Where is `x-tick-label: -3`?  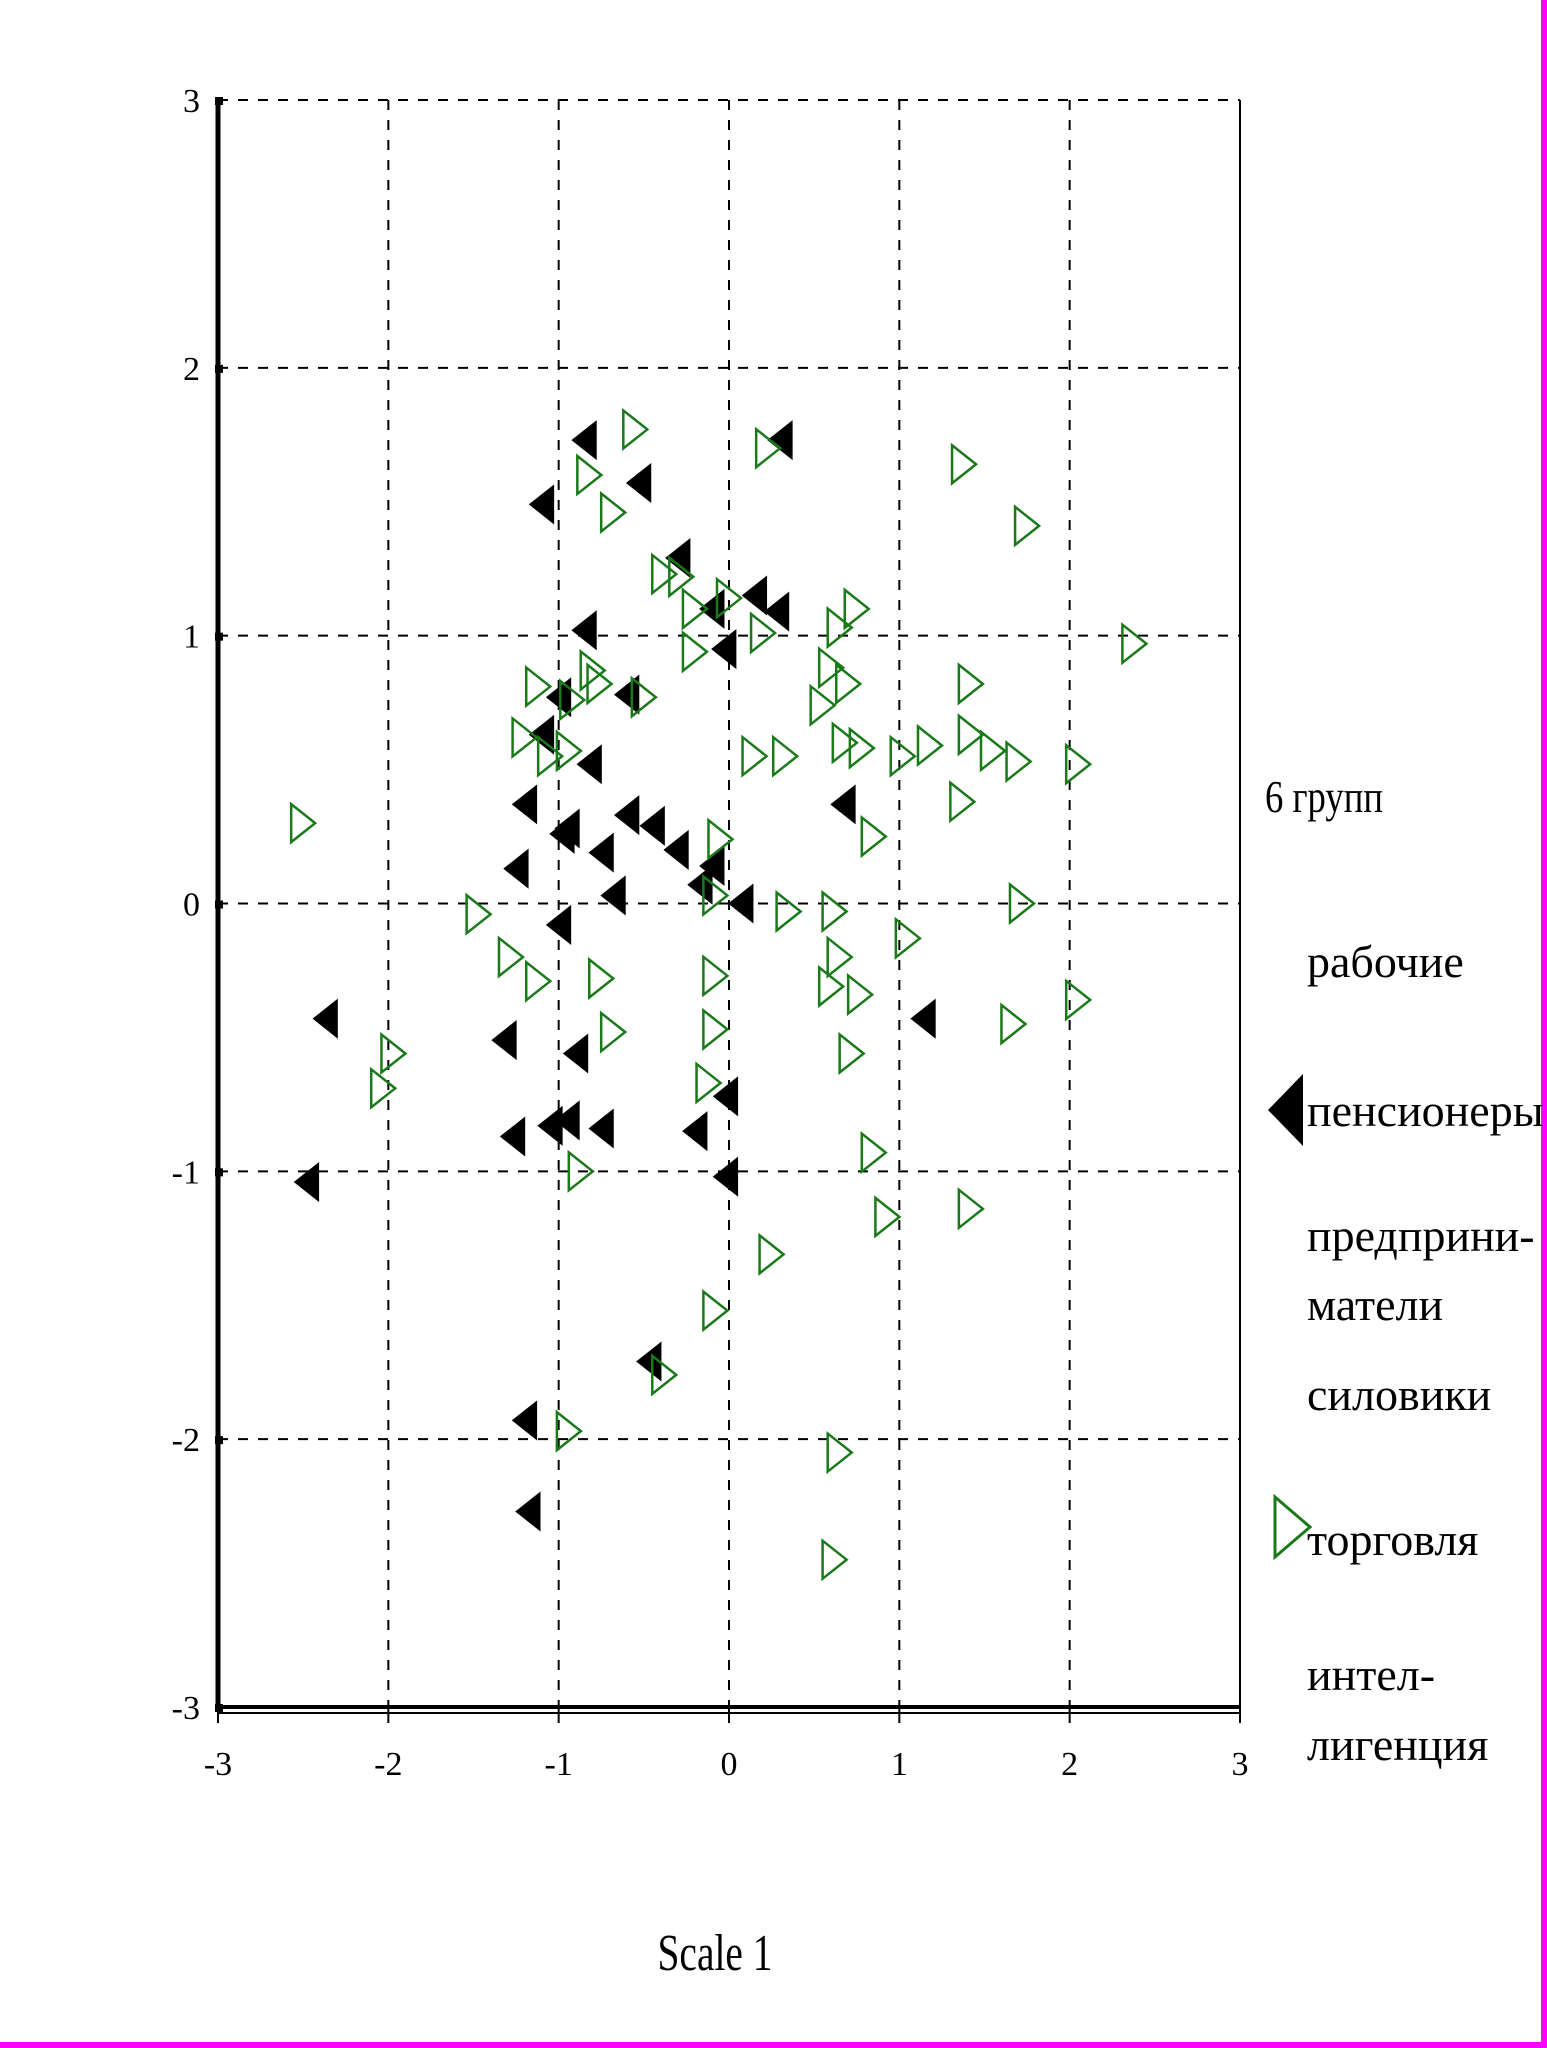 x-tick-label: -3 is located at coordinates (218, 1764).